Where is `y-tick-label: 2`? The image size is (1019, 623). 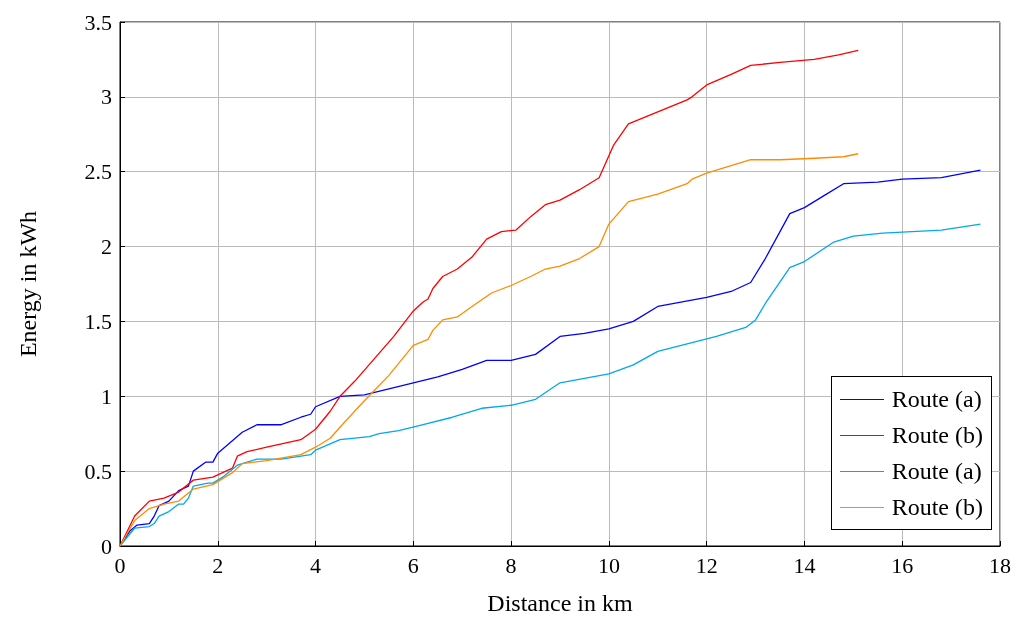
y-tick-label: 2 is located at coordinates (106, 247).